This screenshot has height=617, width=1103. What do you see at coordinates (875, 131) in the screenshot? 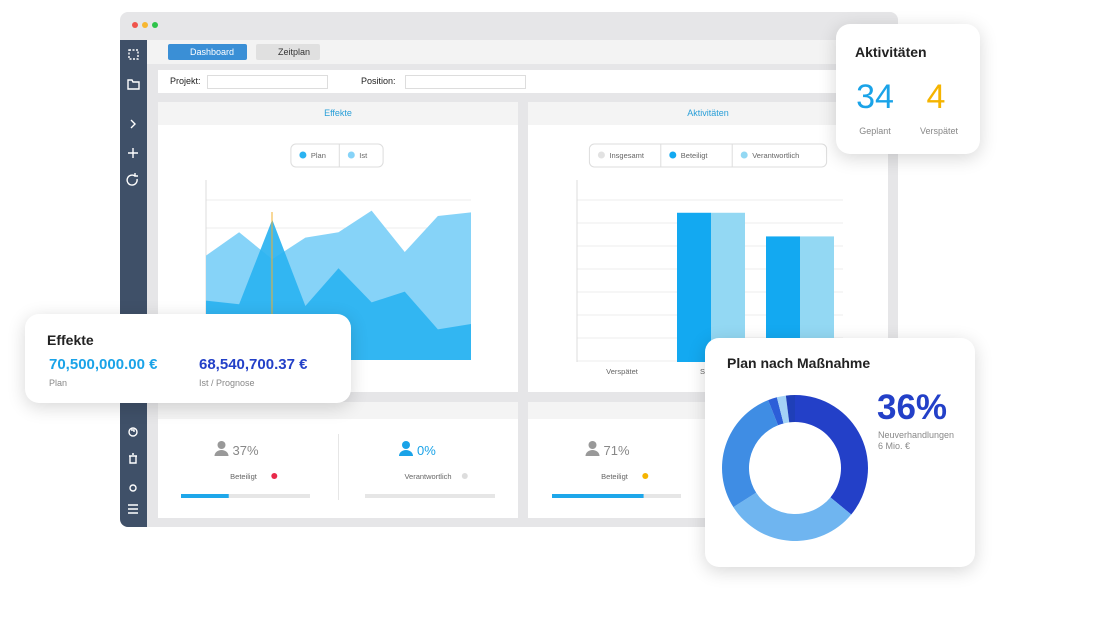
I see `stat-label: Geplant` at bounding box center [875, 131].